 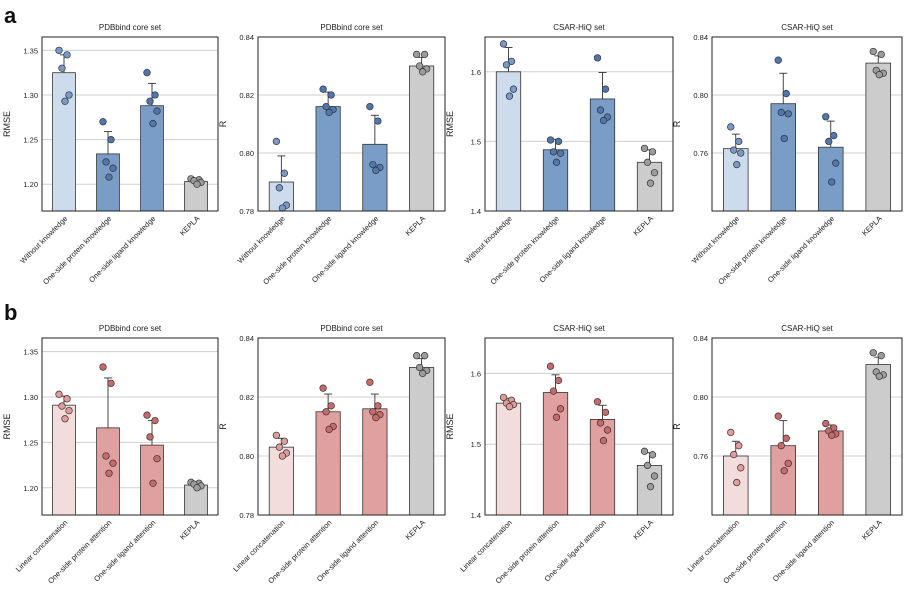 What do you see at coordinates (246, 95) in the screenshot?
I see `y-tick-label: 0.82` at bounding box center [246, 95].